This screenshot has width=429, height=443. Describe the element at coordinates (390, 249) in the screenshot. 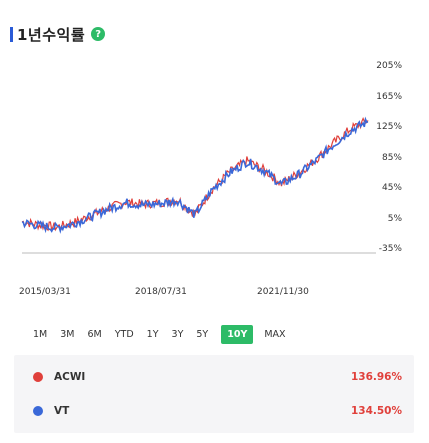

I see `y-tick-label: -35%` at that location.